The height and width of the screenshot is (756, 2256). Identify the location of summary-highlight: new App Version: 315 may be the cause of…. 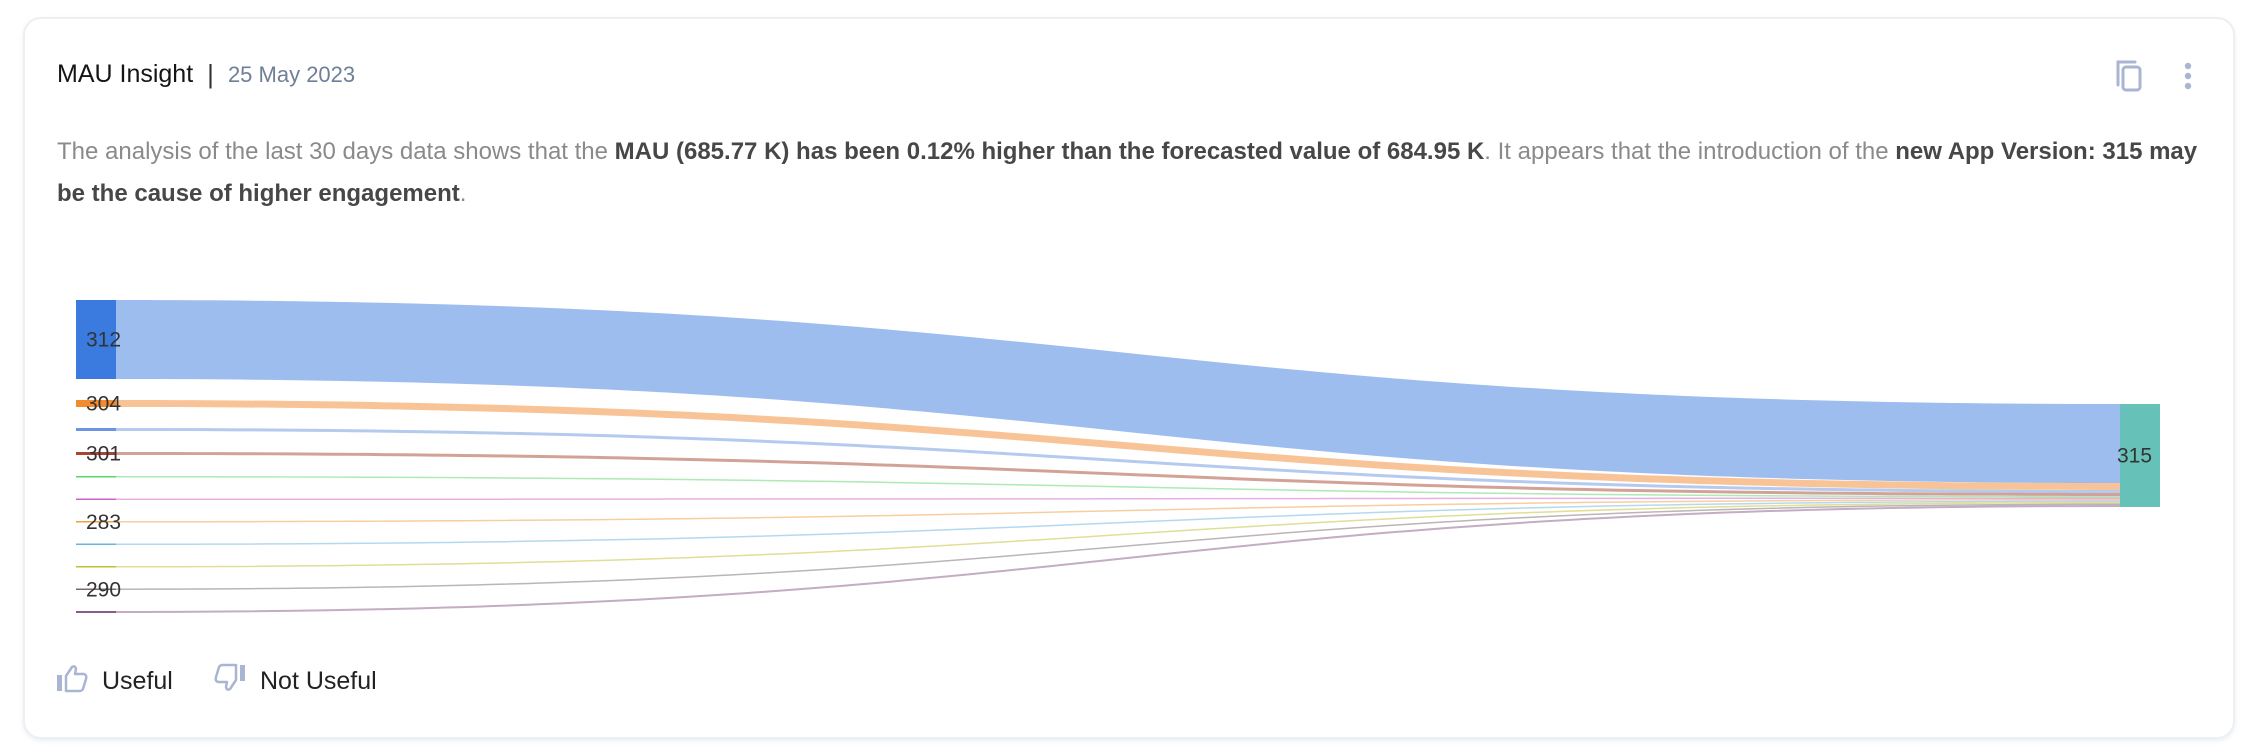
(1127, 172).